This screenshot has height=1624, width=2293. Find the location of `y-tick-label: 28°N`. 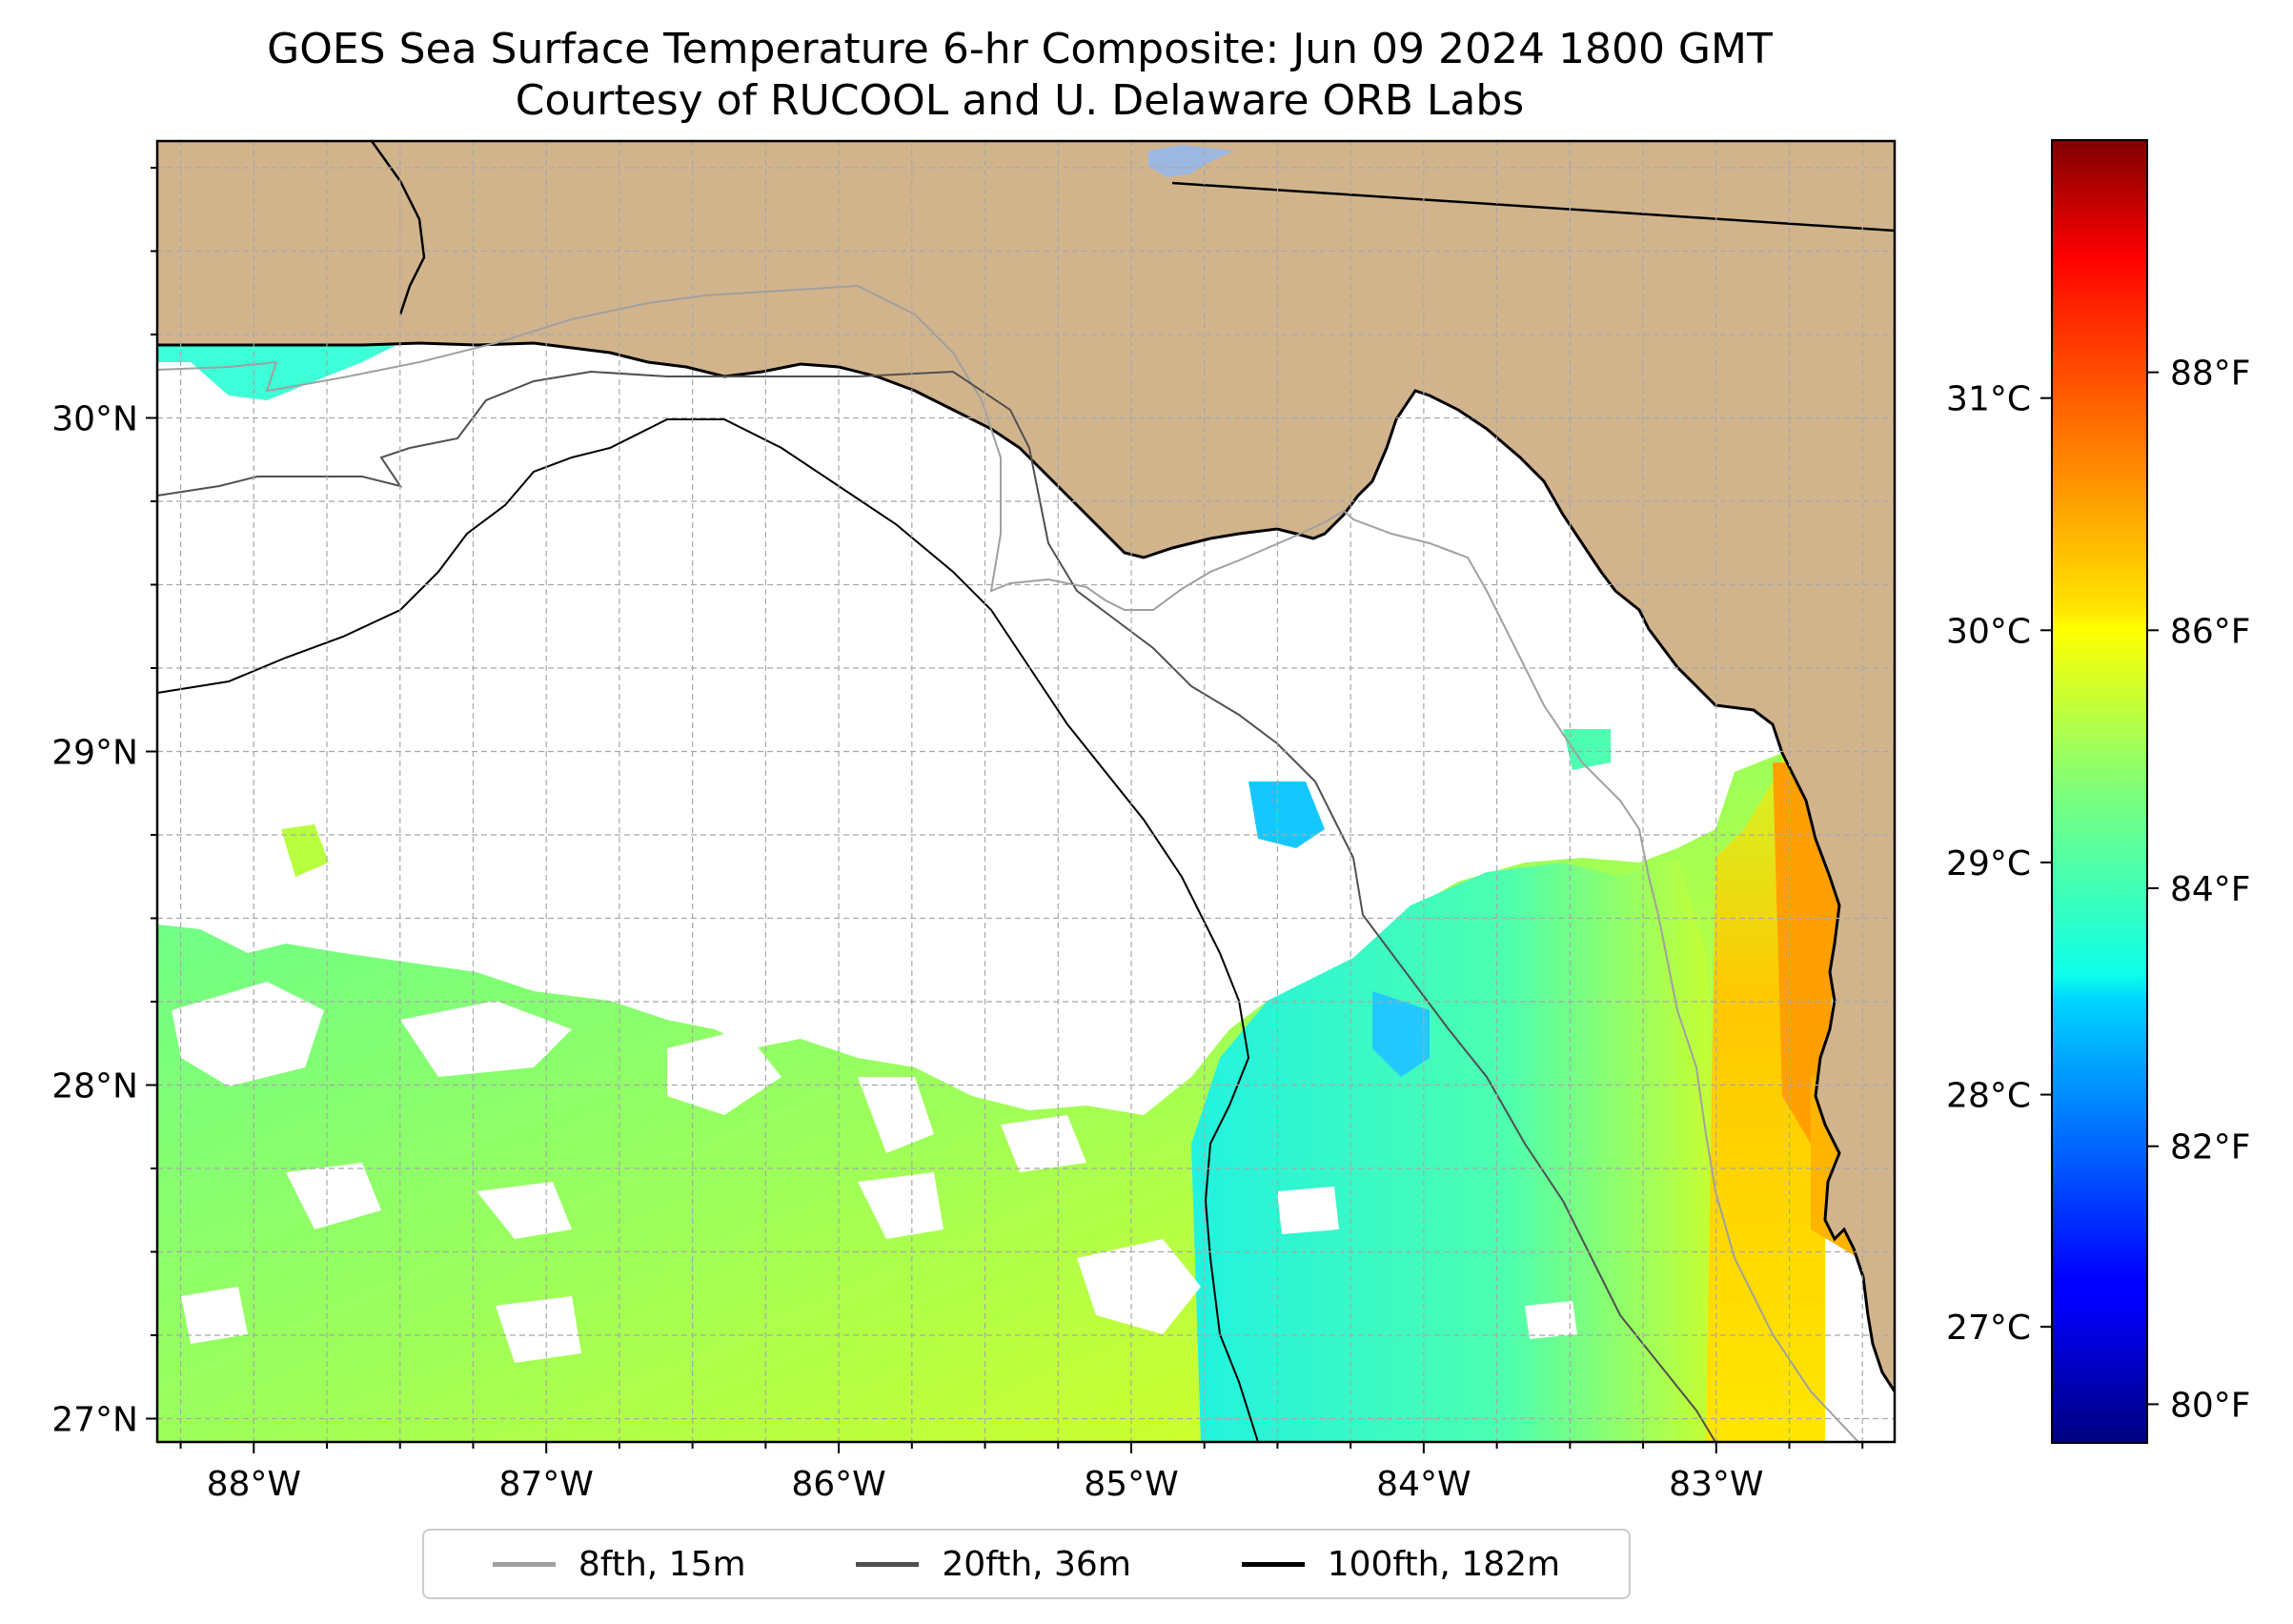

y-tick-label: 28°N is located at coordinates (95, 1086).